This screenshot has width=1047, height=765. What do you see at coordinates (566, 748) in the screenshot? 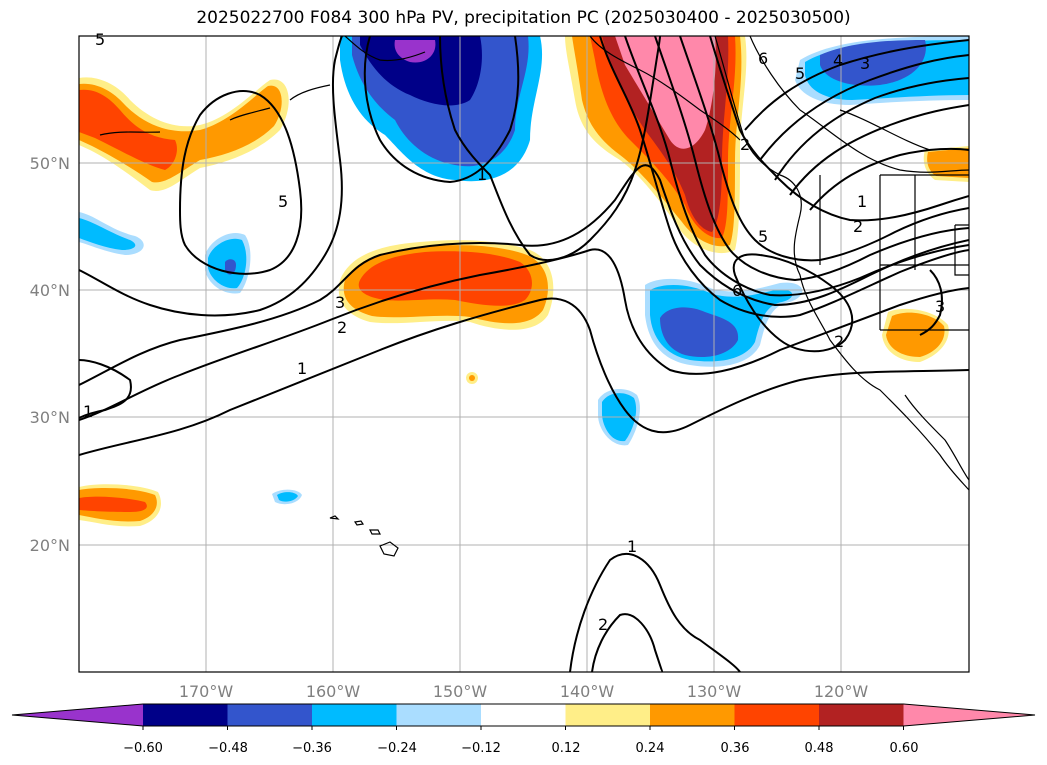
I see `colorbar-tick-label: 0.12` at bounding box center [566, 748].